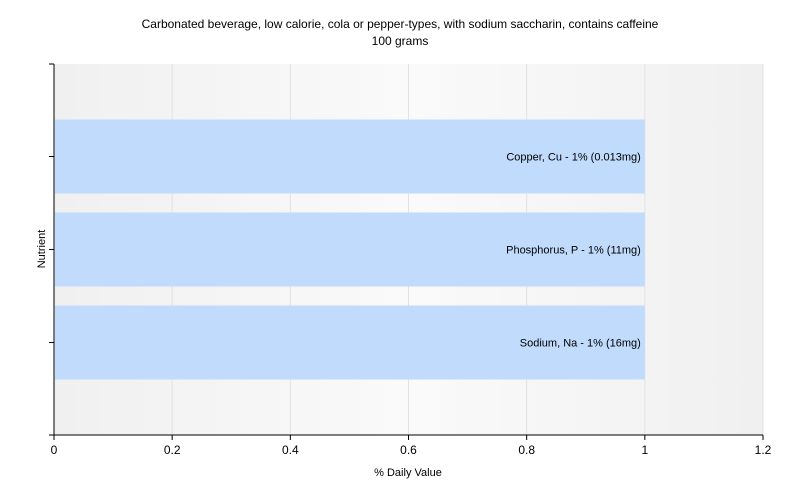 The height and width of the screenshot is (500, 800). I want to click on x-tick-label: 0.6, so click(408, 450).